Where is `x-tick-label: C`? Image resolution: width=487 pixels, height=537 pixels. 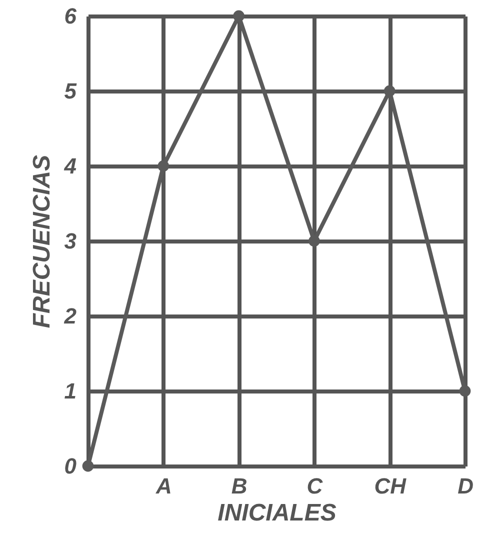
x-tick-label: C is located at coordinates (315, 486).